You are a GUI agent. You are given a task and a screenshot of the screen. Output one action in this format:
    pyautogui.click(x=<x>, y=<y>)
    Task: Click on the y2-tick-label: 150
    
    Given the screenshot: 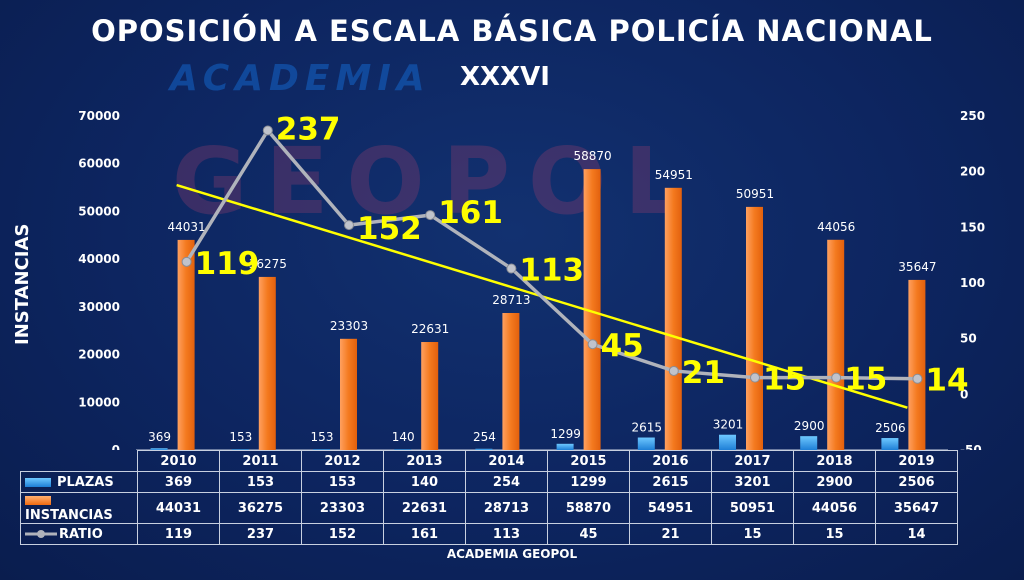 What is the action you would take?
    pyautogui.click(x=972, y=227)
    